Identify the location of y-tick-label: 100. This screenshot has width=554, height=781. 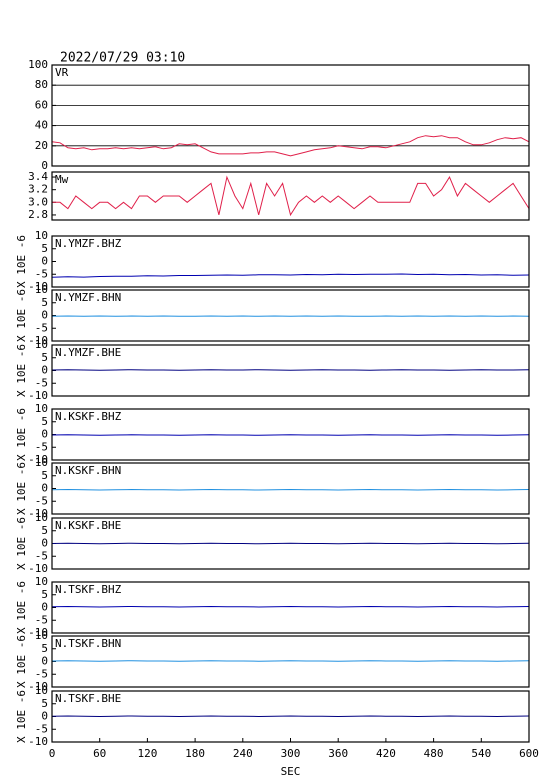
(38, 64).